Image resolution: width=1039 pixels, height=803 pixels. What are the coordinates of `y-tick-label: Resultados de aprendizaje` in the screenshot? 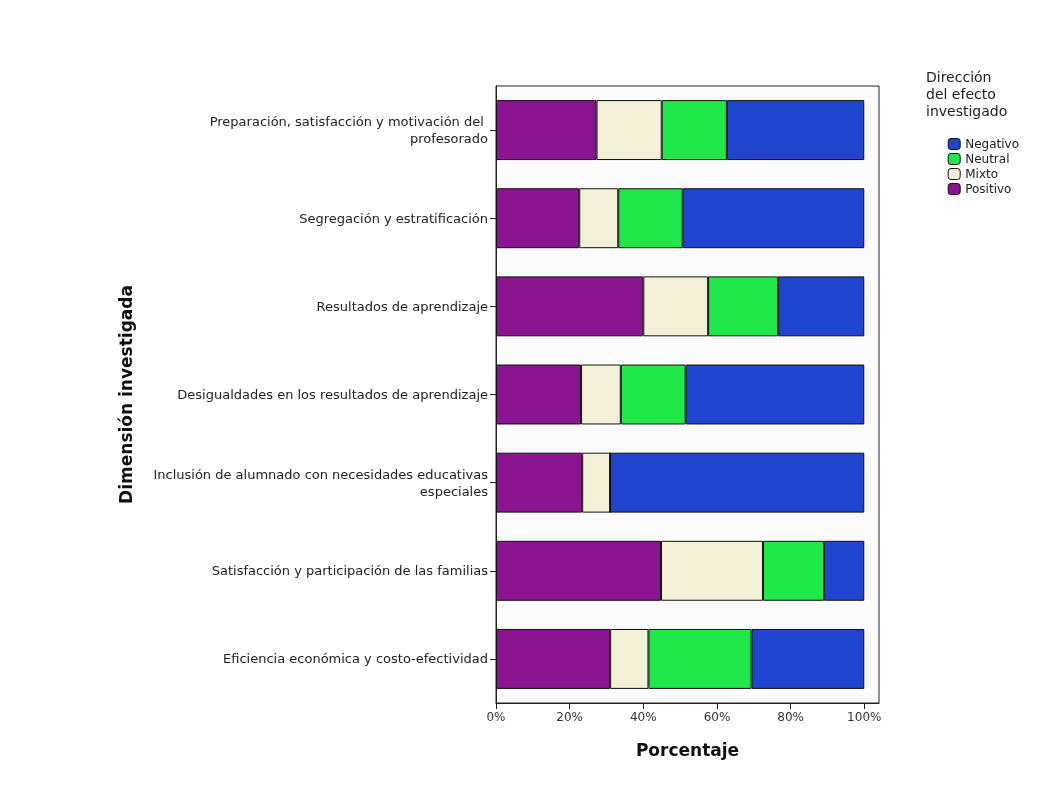 It's located at (402, 306).